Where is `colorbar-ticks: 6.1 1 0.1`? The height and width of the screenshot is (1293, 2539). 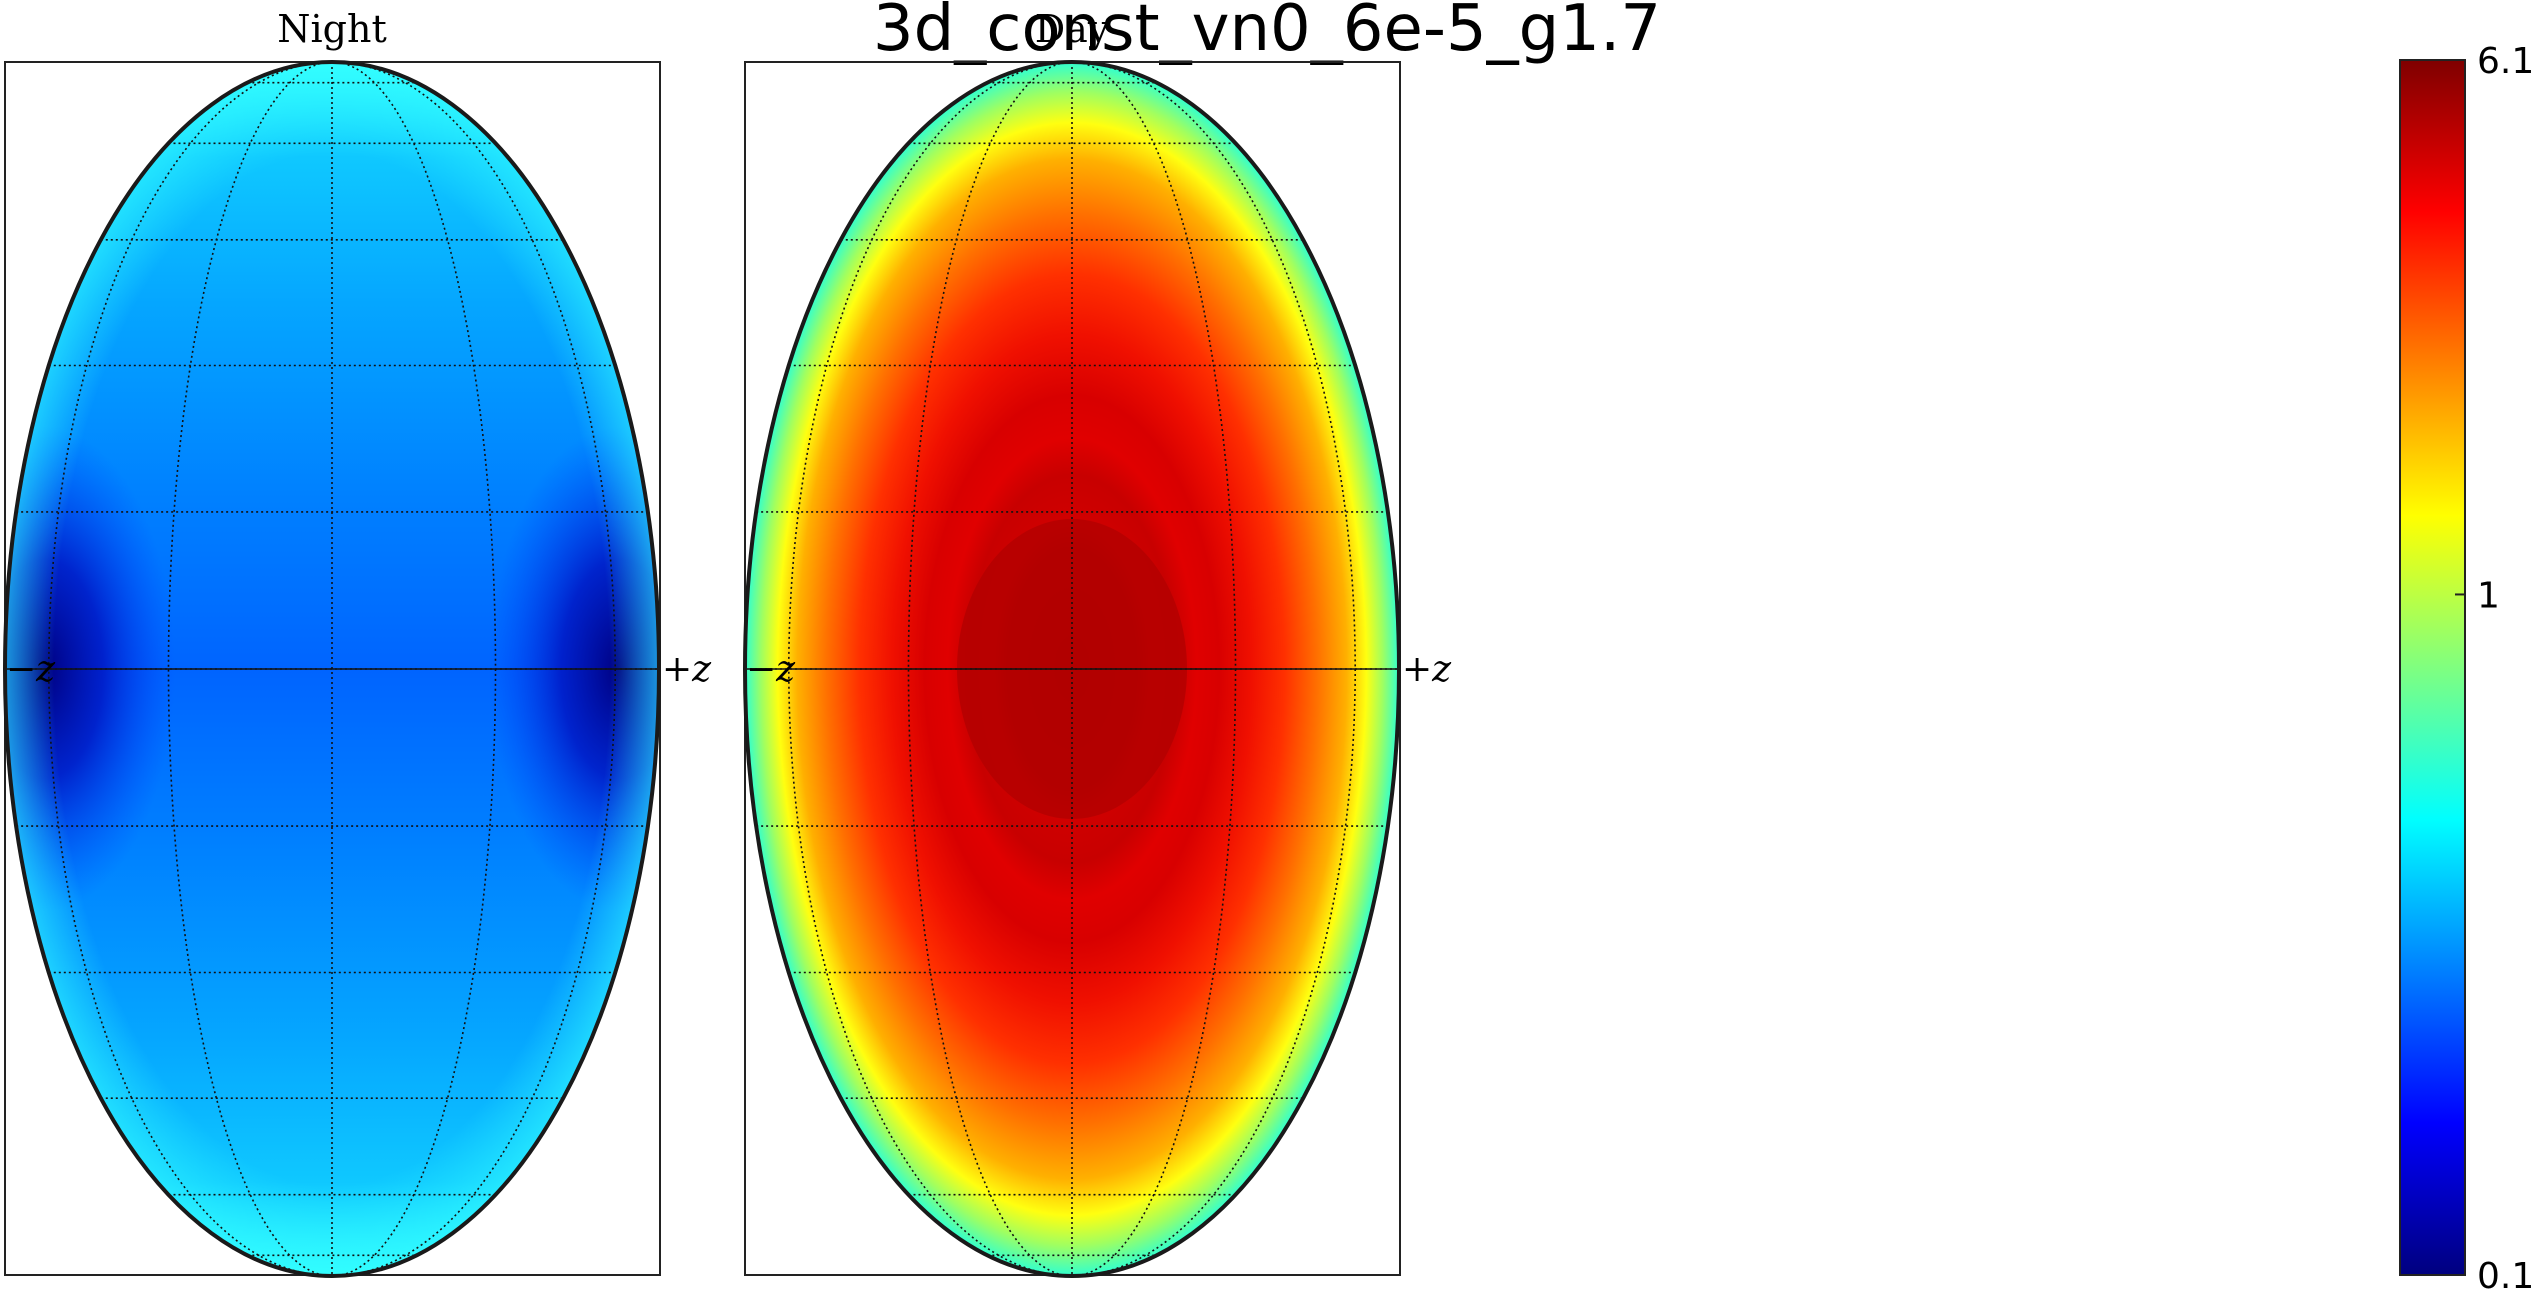
colorbar-ticks: 6.1 1 0.1 is located at coordinates (2494, 667).